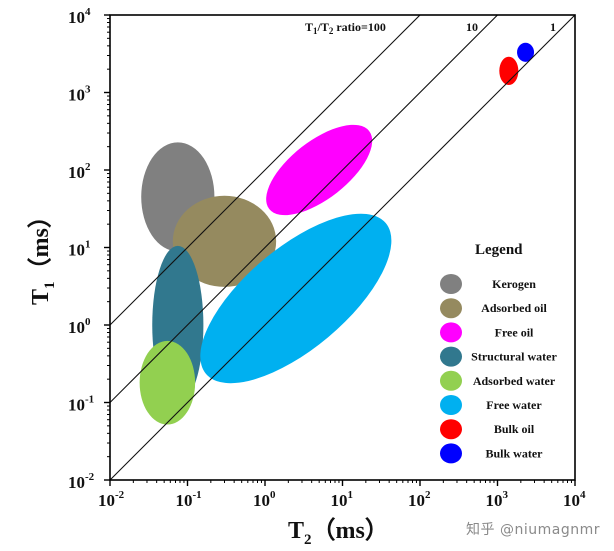 The width and height of the screenshot is (614, 551). What do you see at coordinates (553, 27) in the screenshot?
I see `ratio-label-1: 1` at bounding box center [553, 27].